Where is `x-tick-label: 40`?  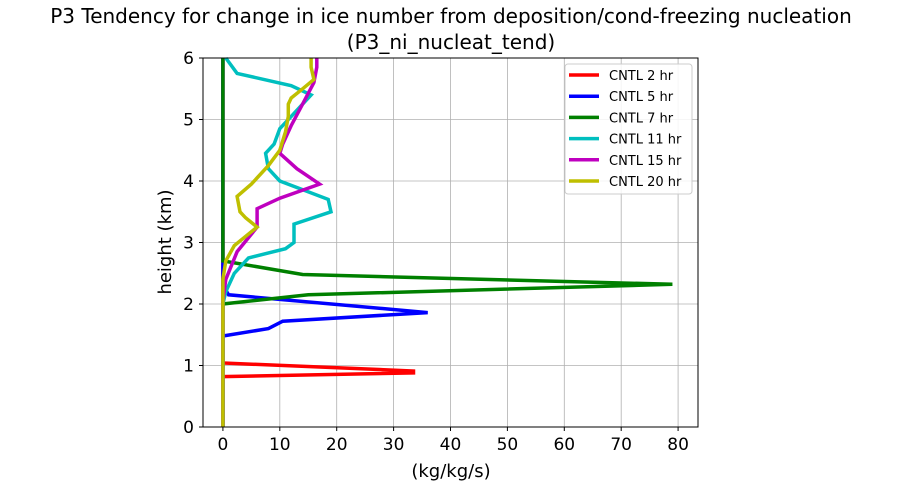
x-tick-label: 40 is located at coordinates (451, 445).